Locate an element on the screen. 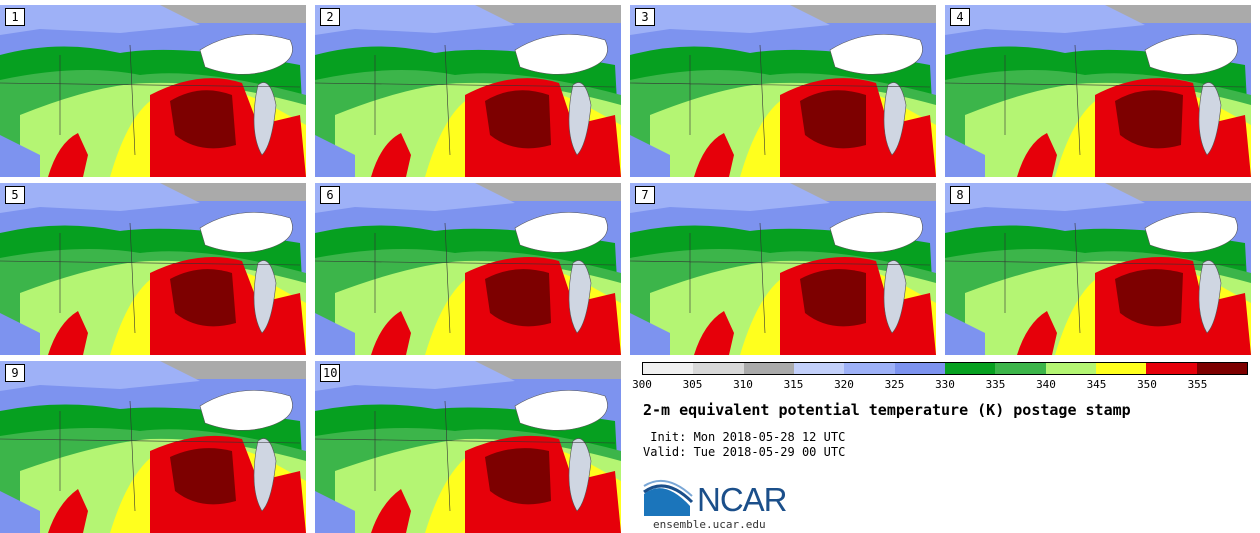 The width and height of the screenshot is (1260, 533). map-panel: 9 is located at coordinates (153, 447).